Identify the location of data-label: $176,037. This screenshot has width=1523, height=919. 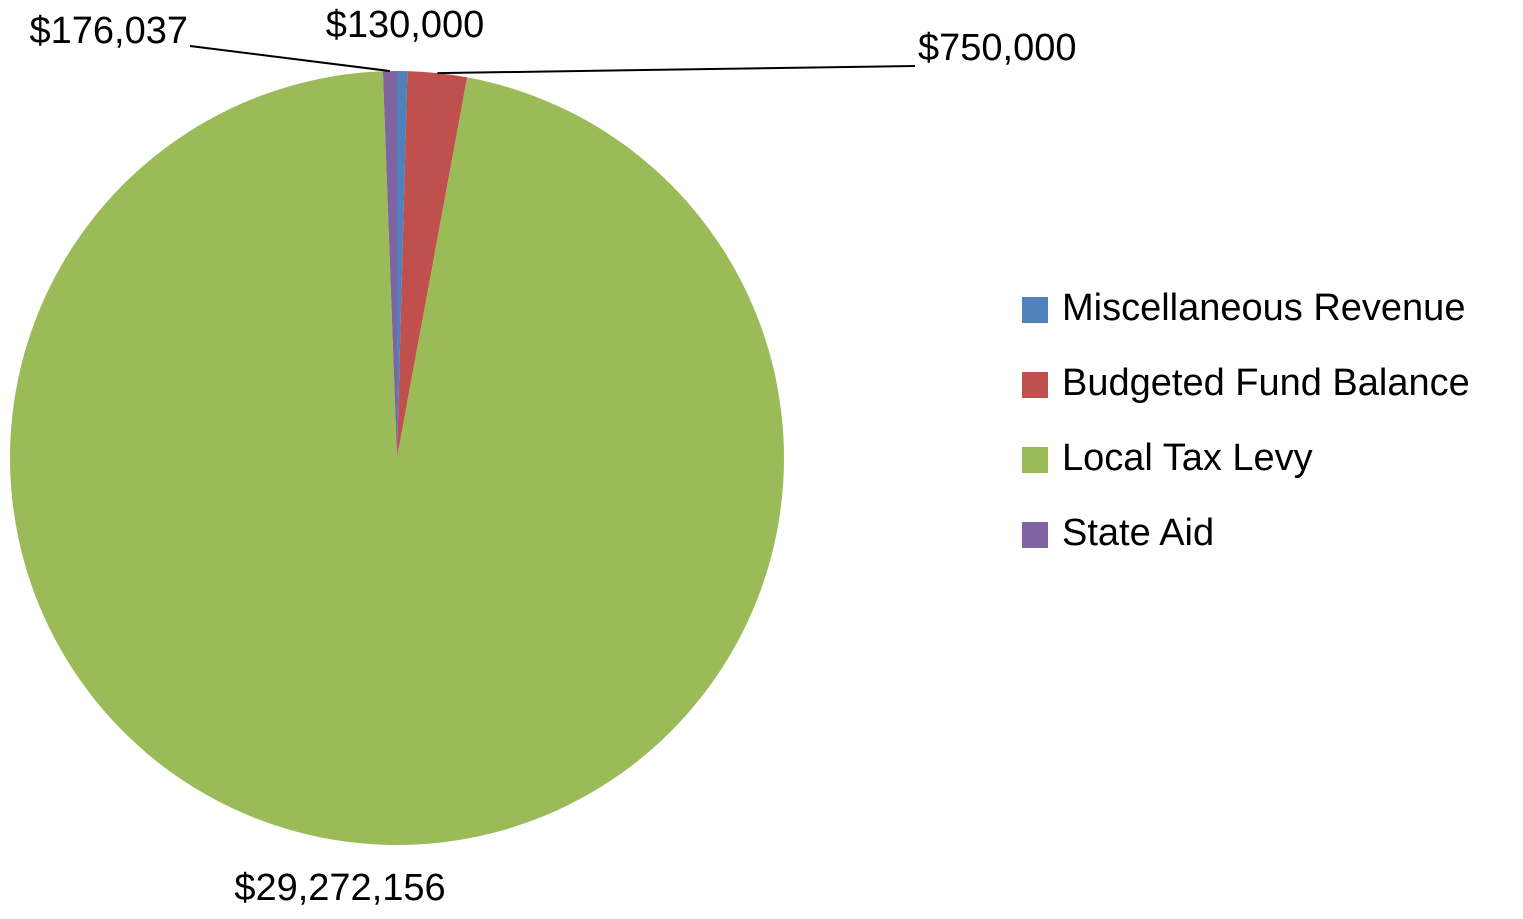
(109, 31).